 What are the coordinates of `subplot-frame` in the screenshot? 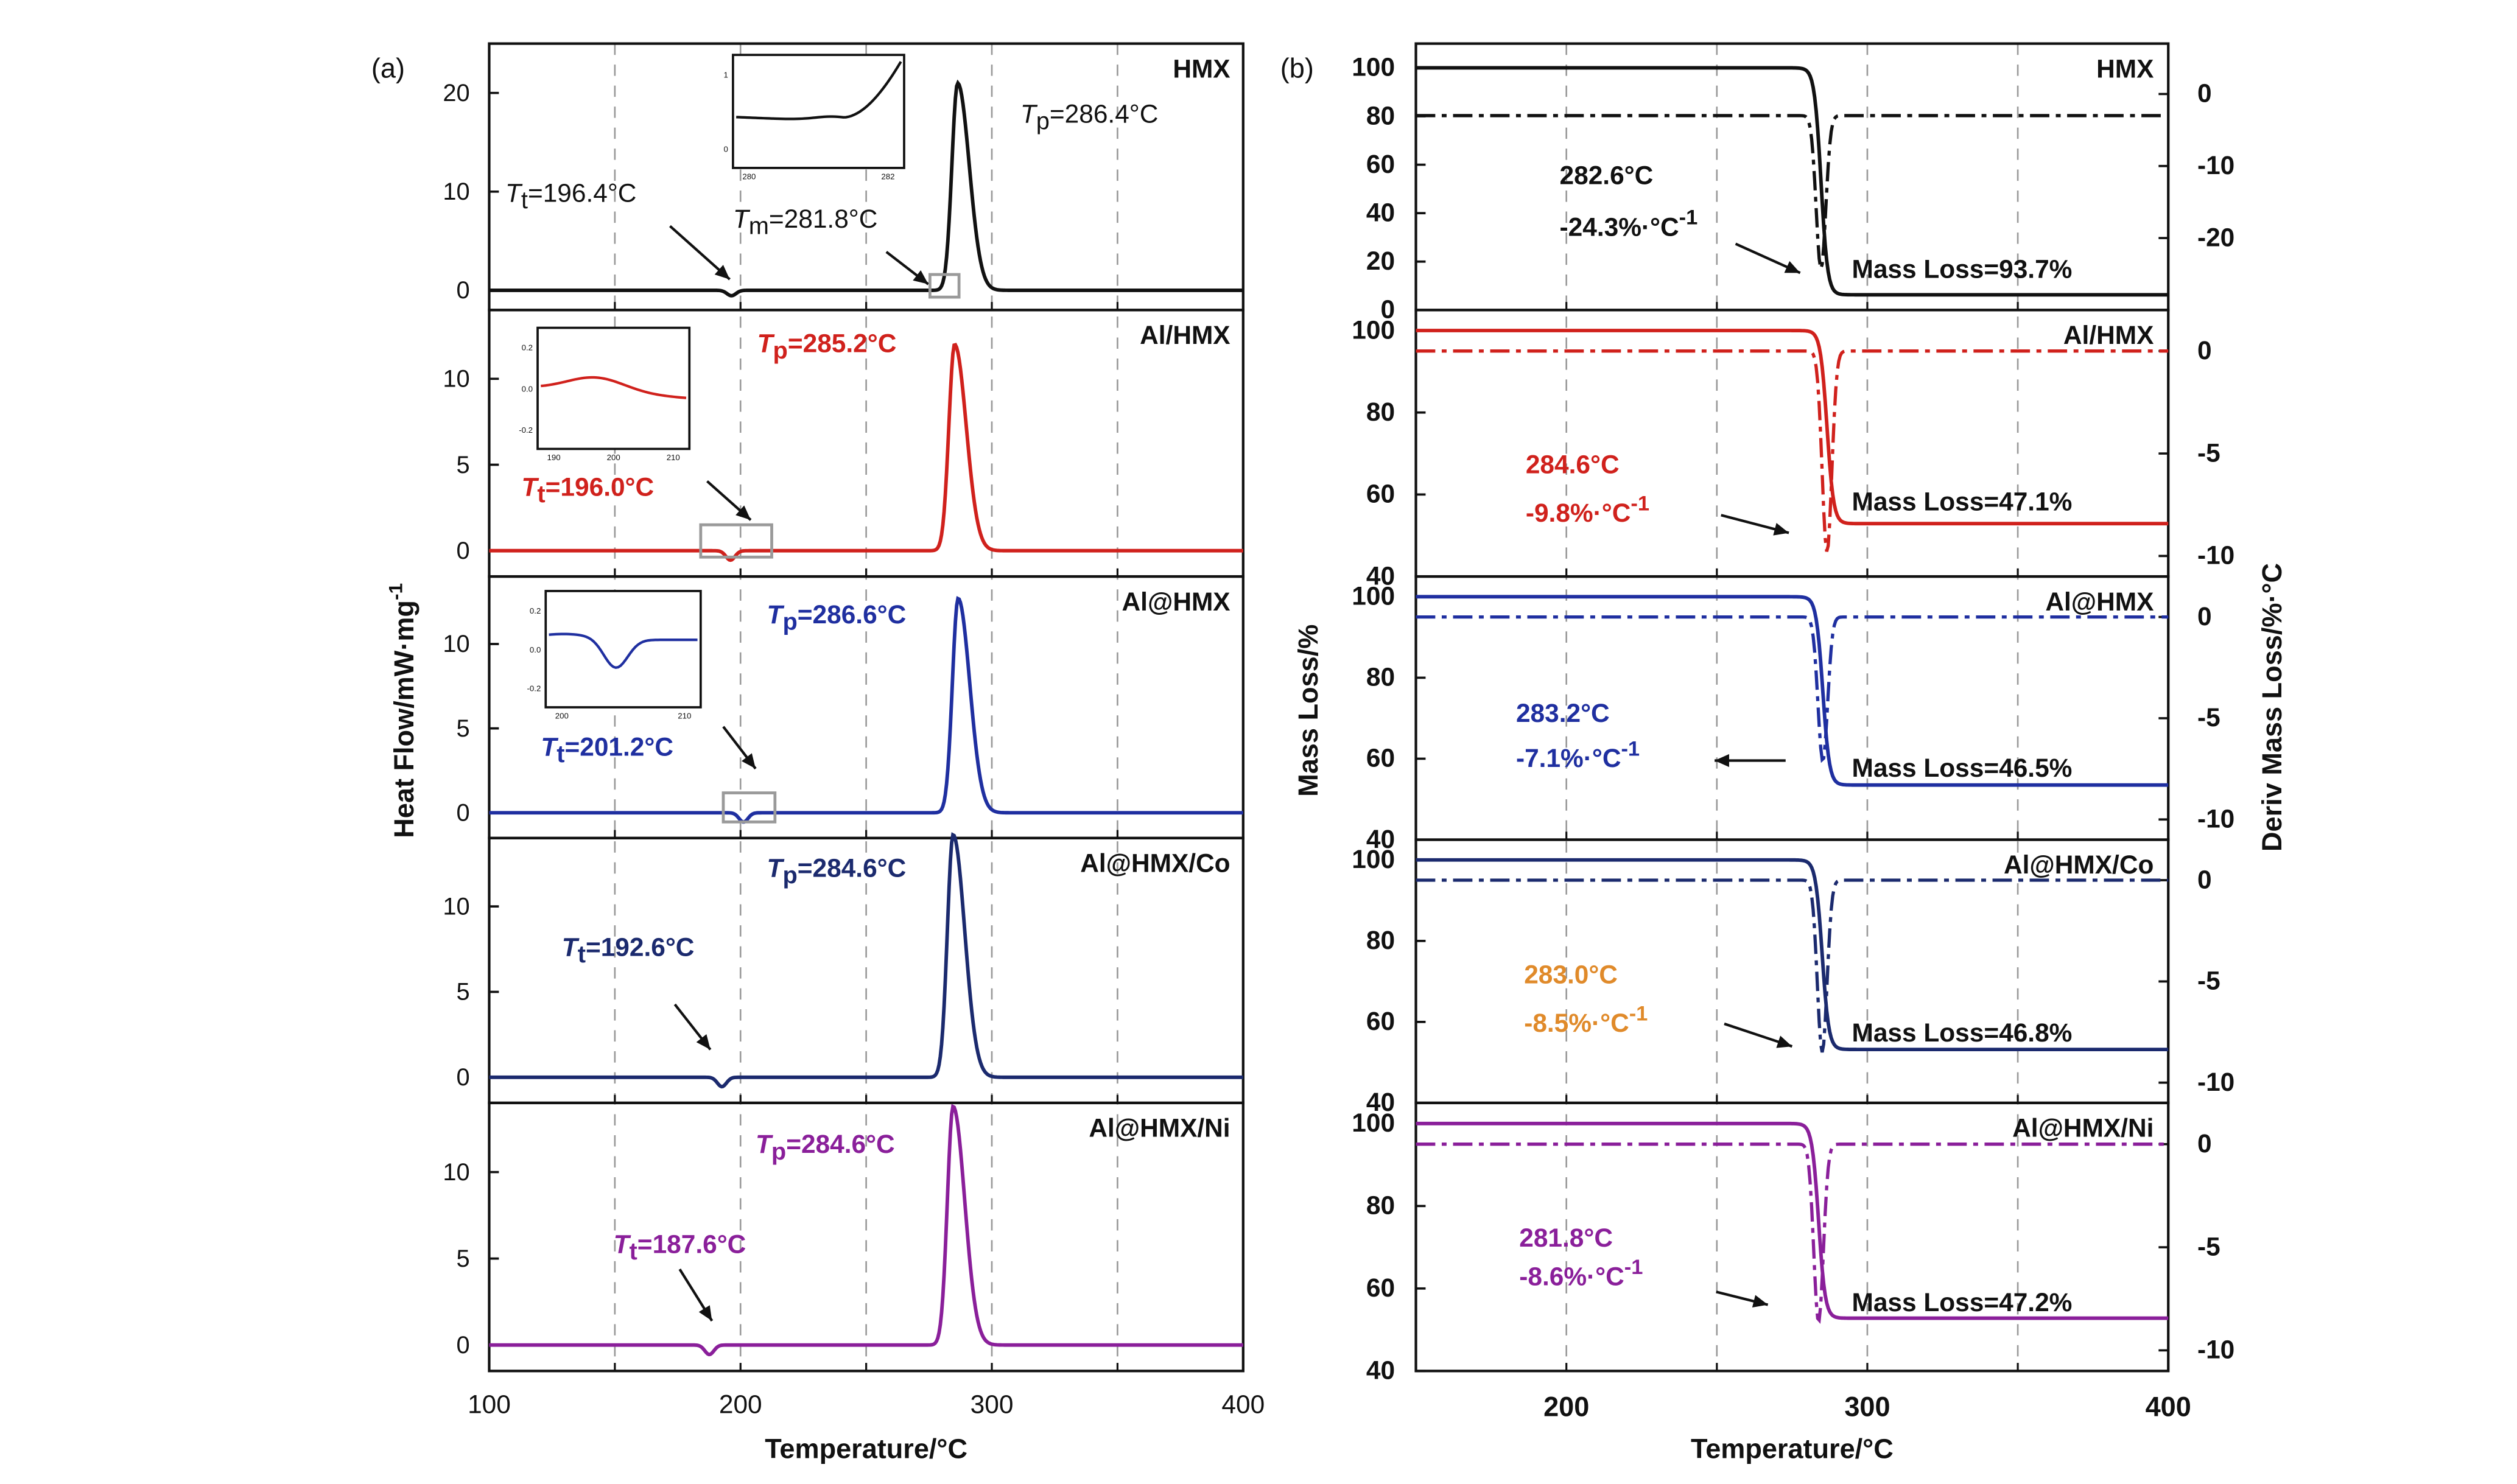 It's located at (1792, 1237).